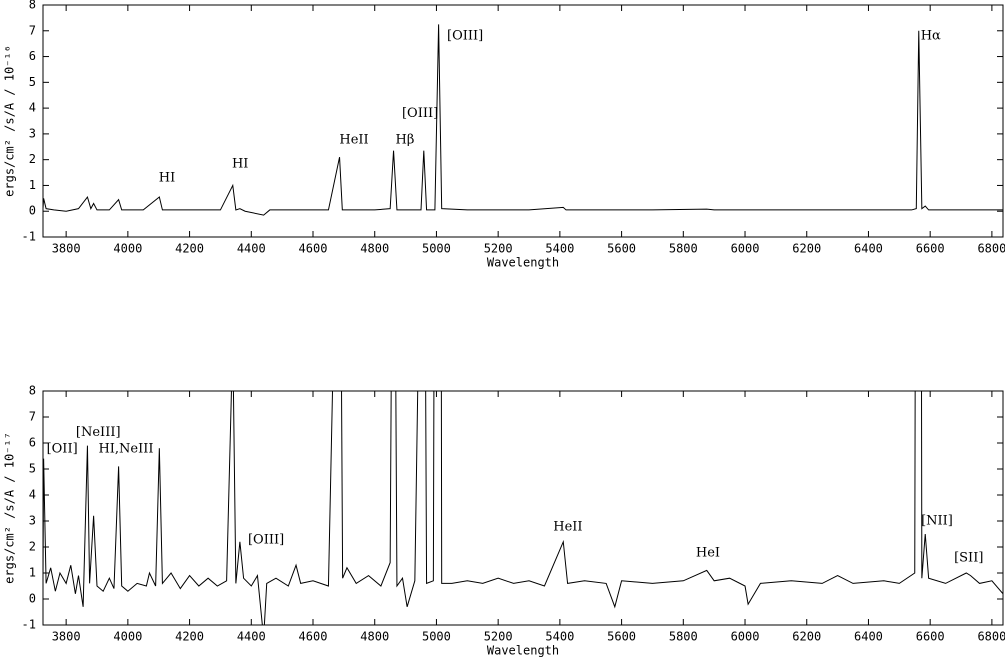  What do you see at coordinates (405, 140) in the screenshot?
I see `line-annotation: Hβ` at bounding box center [405, 140].